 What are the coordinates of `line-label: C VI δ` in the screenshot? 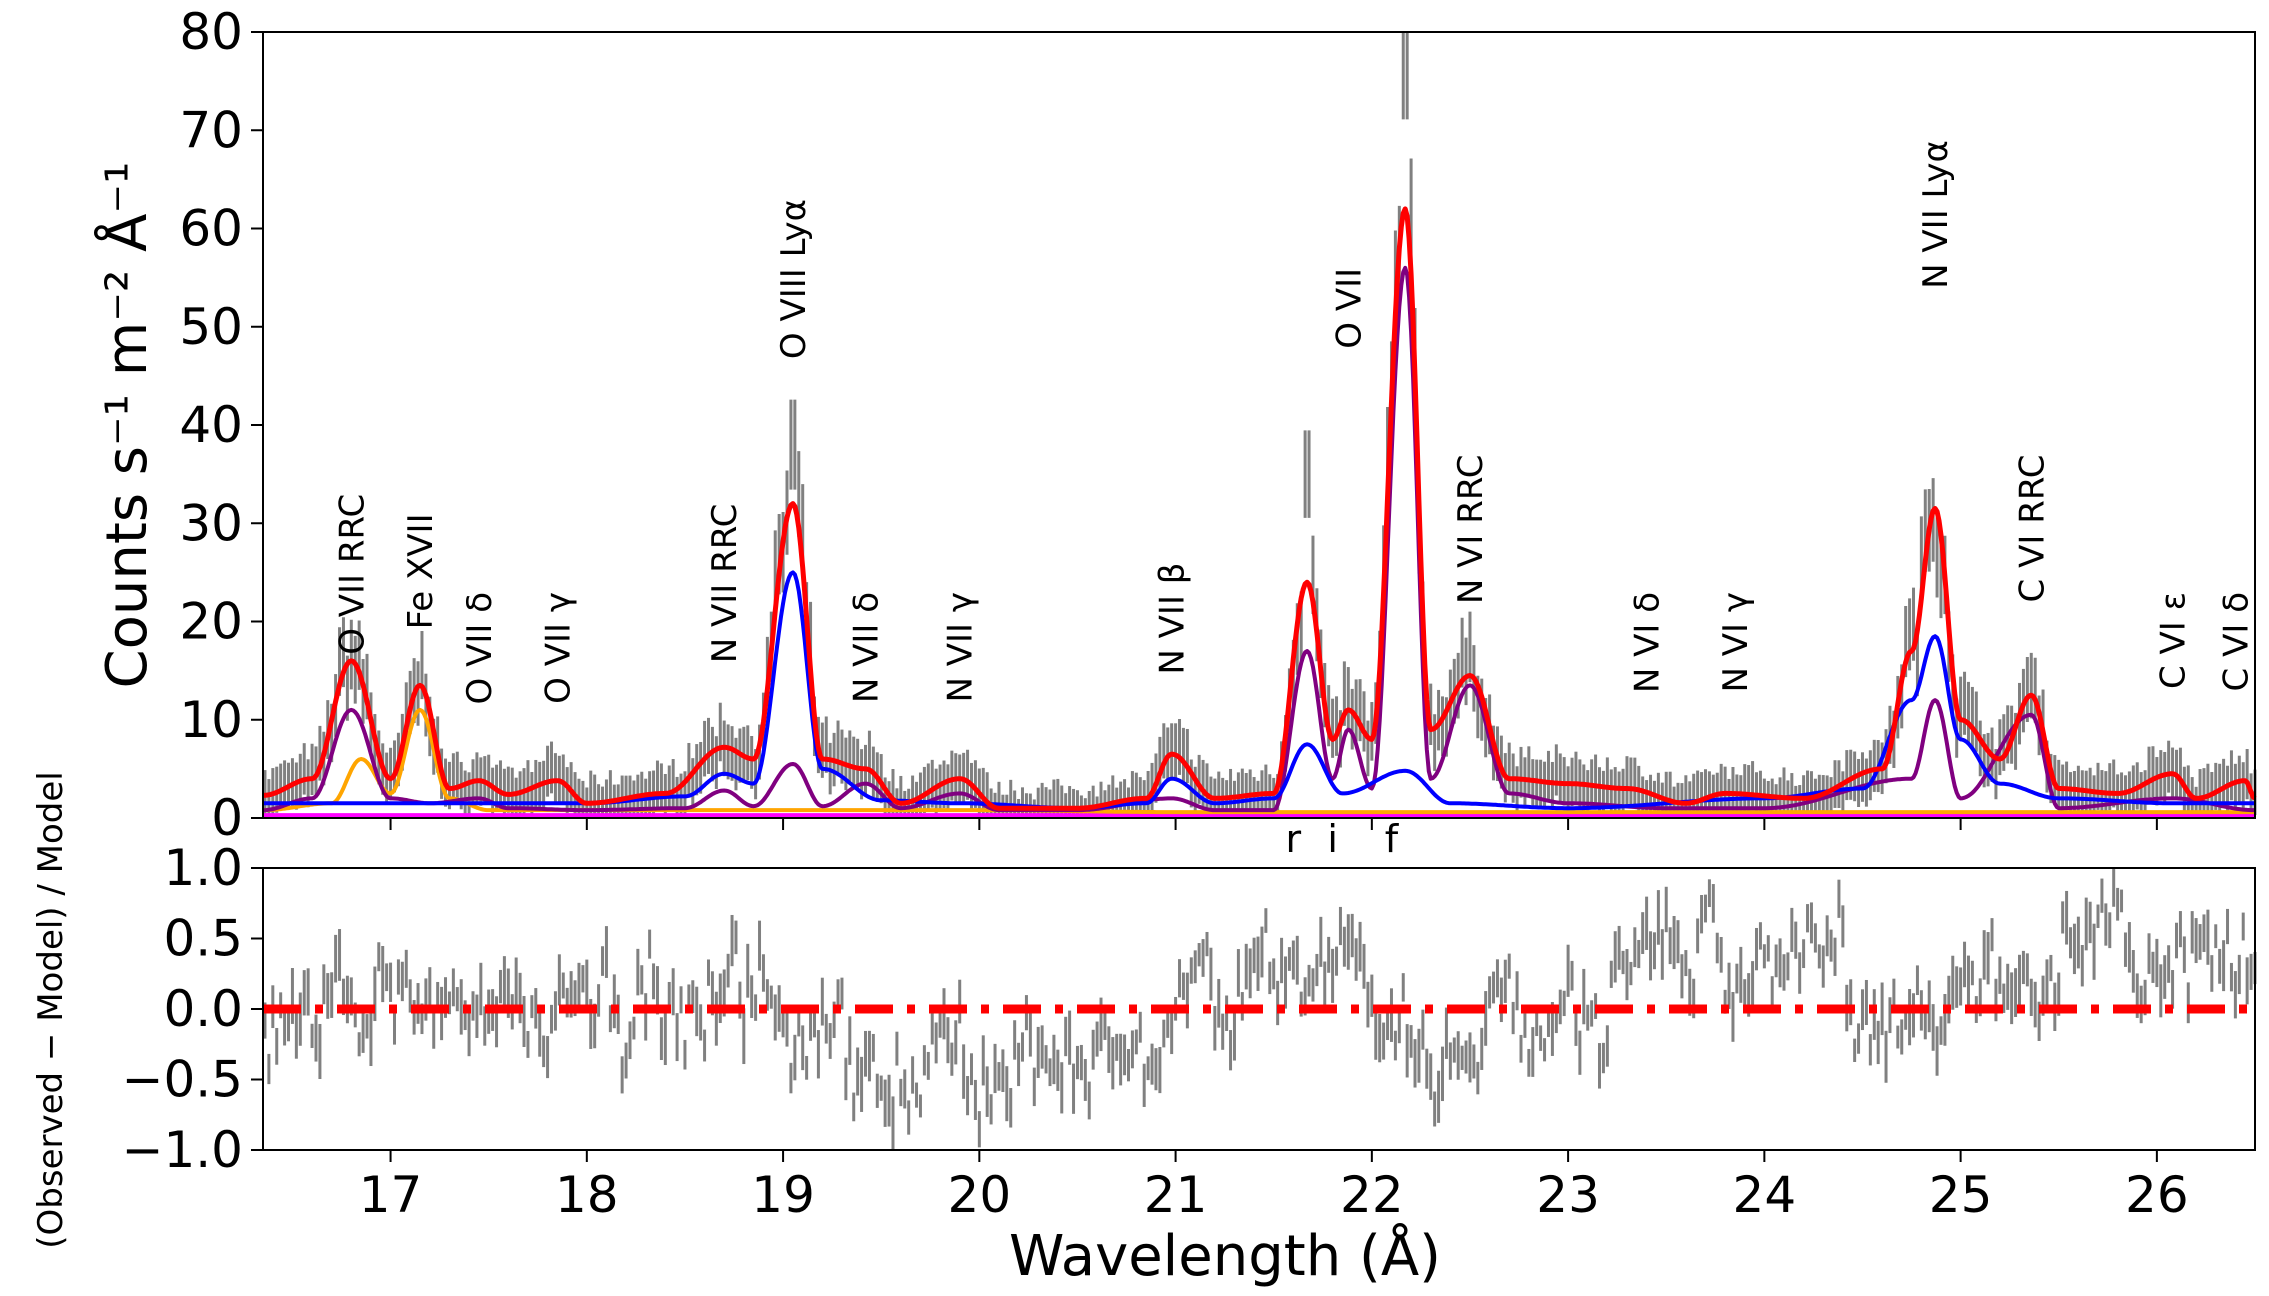 It's located at (2236, 641).